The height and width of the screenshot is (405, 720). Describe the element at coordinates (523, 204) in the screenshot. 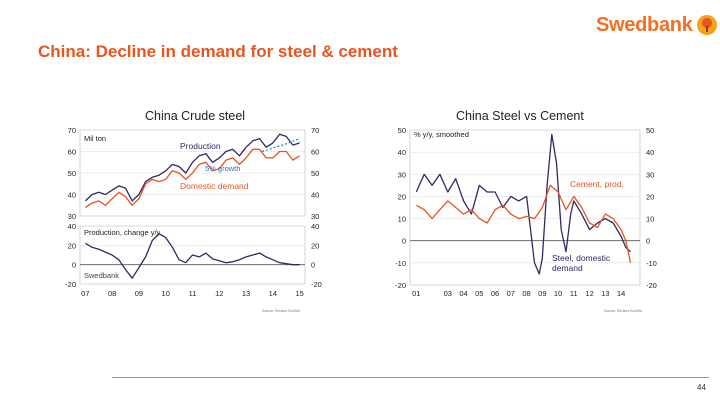

I see `right-series` at that location.